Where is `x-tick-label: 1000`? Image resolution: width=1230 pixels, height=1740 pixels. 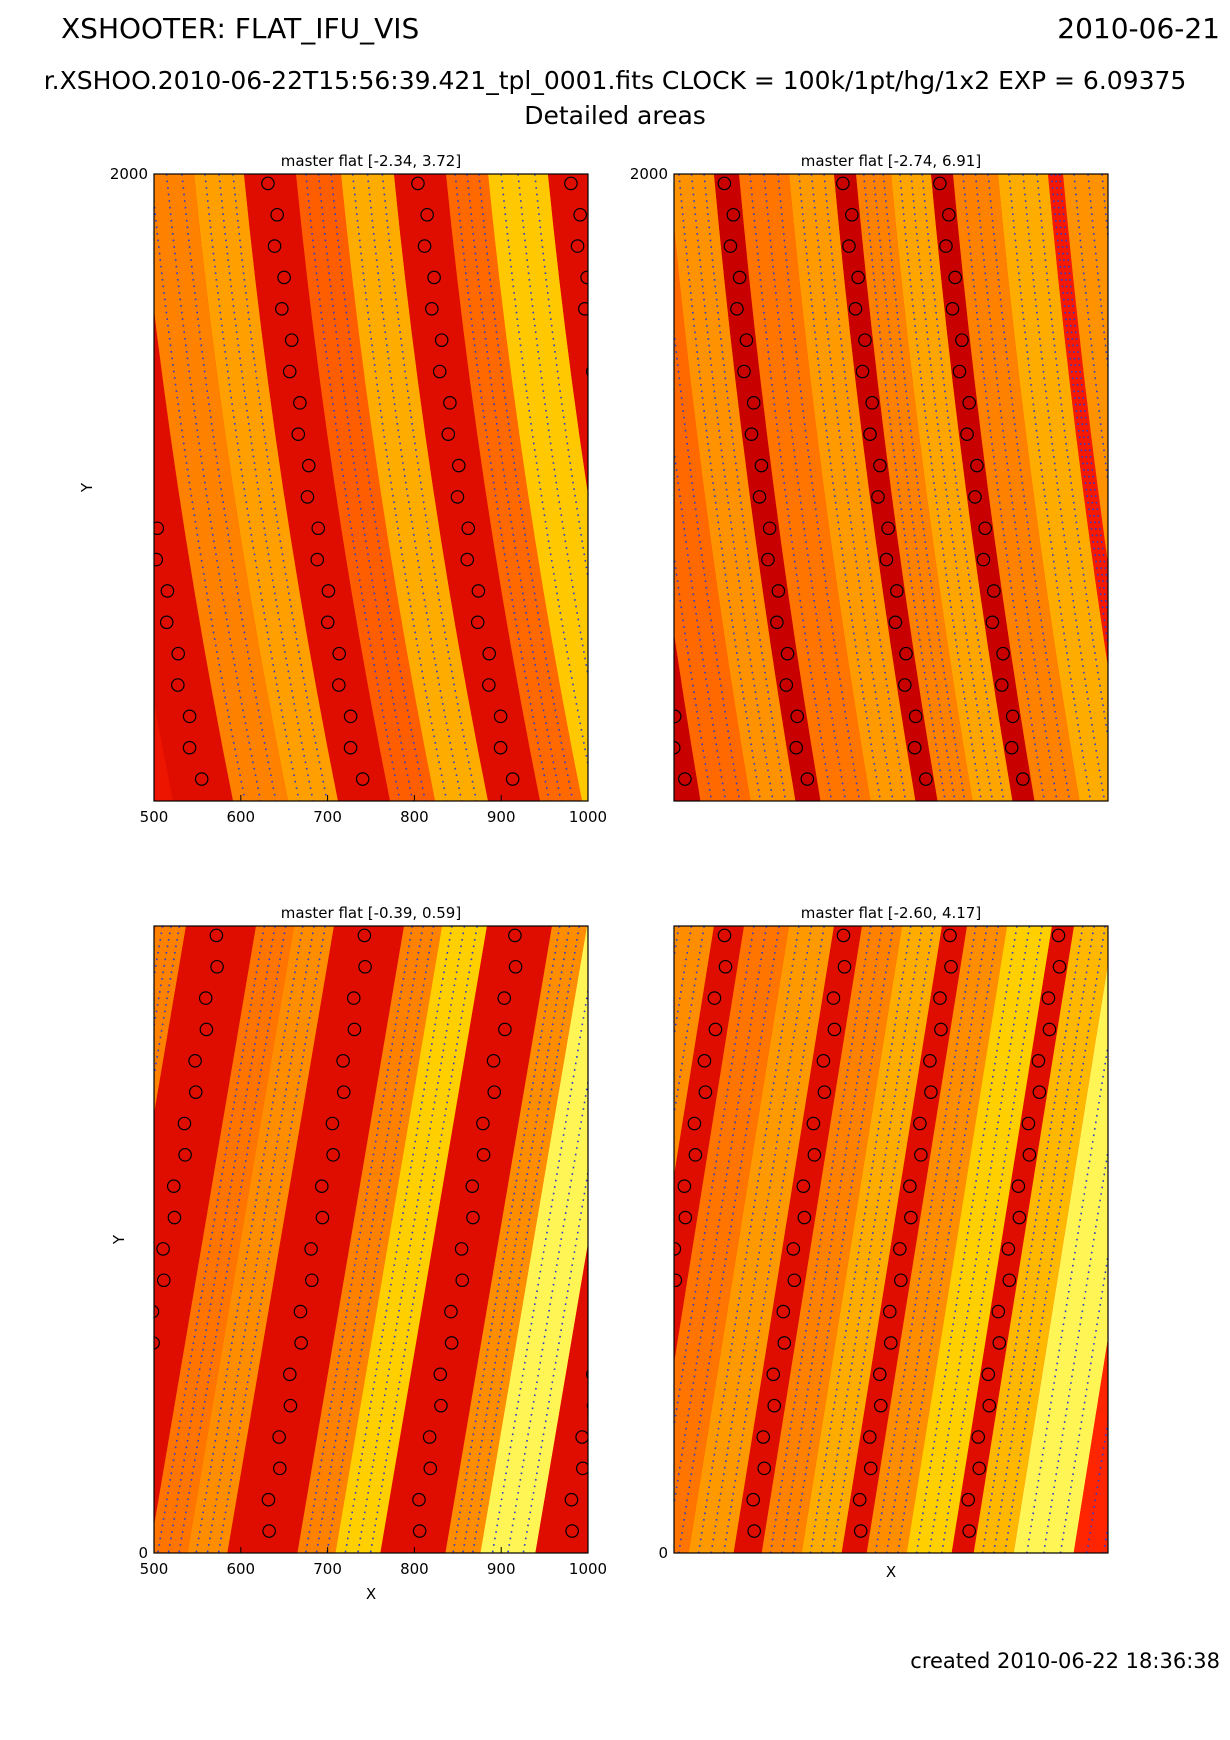 x-tick-label: 1000 is located at coordinates (588, 1569).